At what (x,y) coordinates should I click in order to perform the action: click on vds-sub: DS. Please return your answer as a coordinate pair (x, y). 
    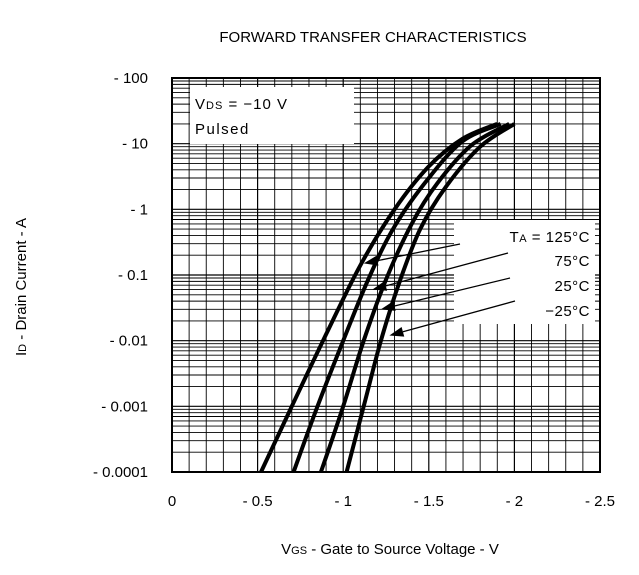
    Looking at the image, I should click on (214, 106).